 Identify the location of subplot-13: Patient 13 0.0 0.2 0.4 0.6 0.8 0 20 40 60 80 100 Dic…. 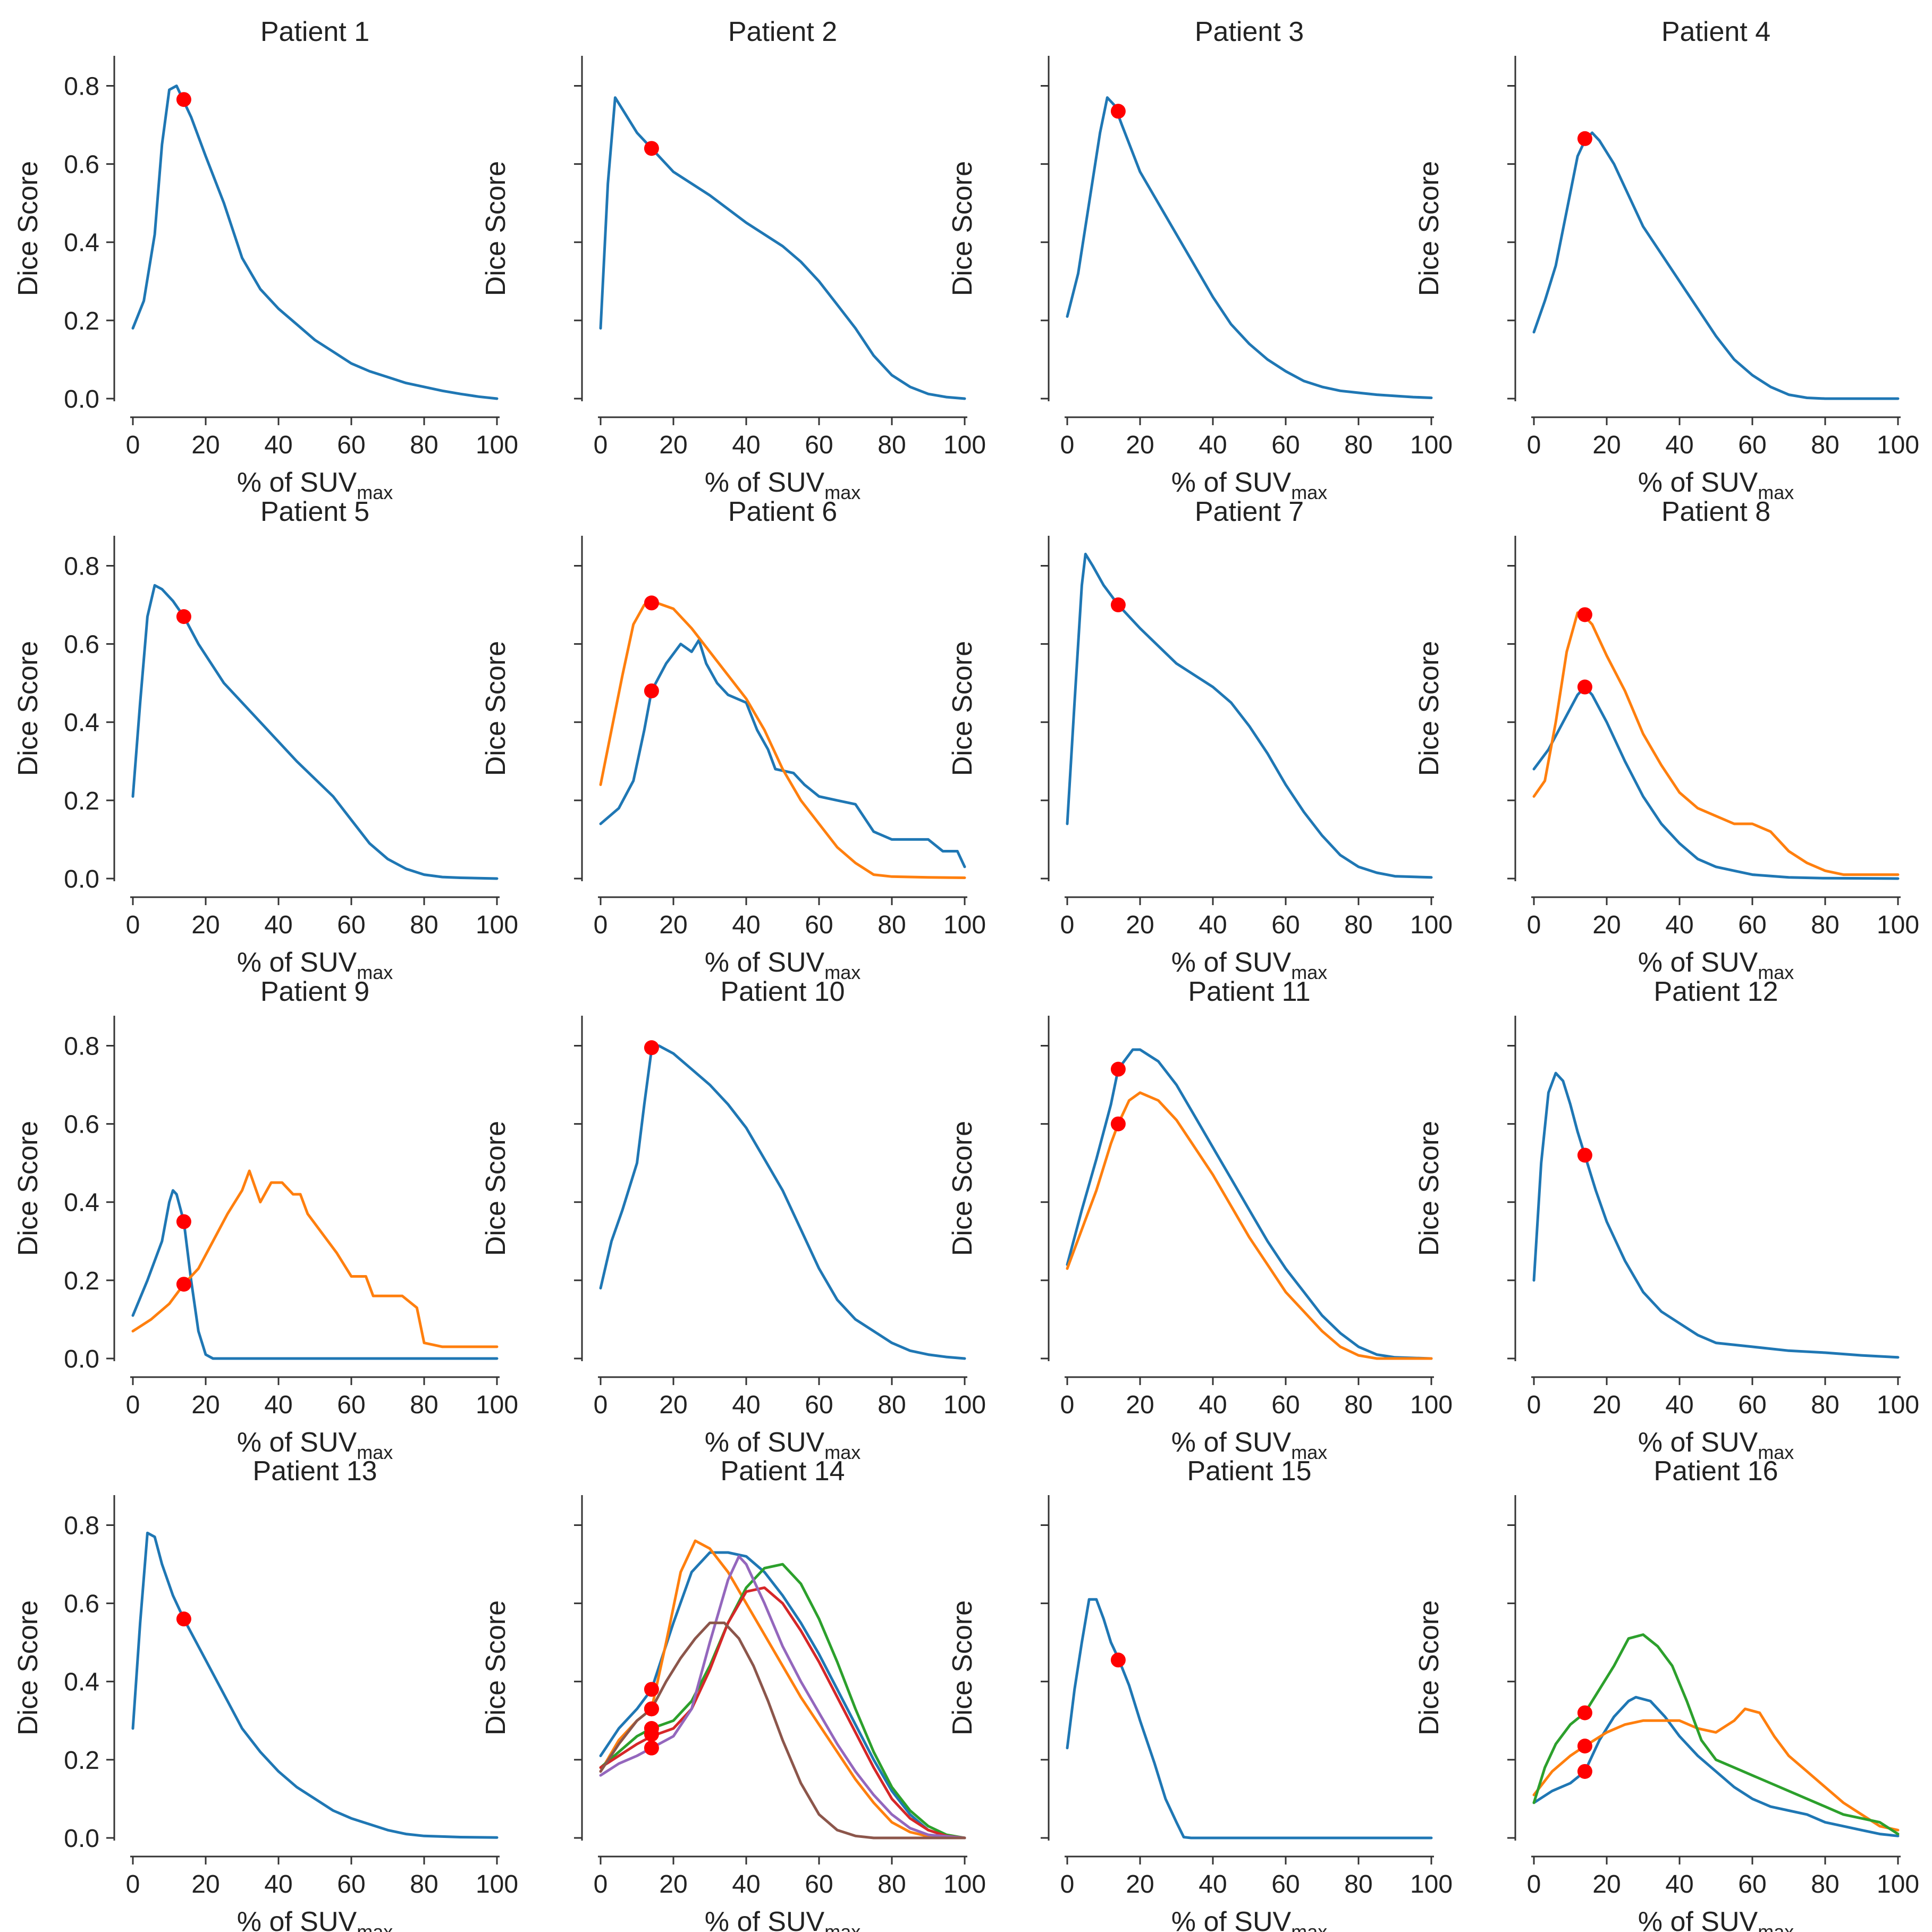
(265, 1694).